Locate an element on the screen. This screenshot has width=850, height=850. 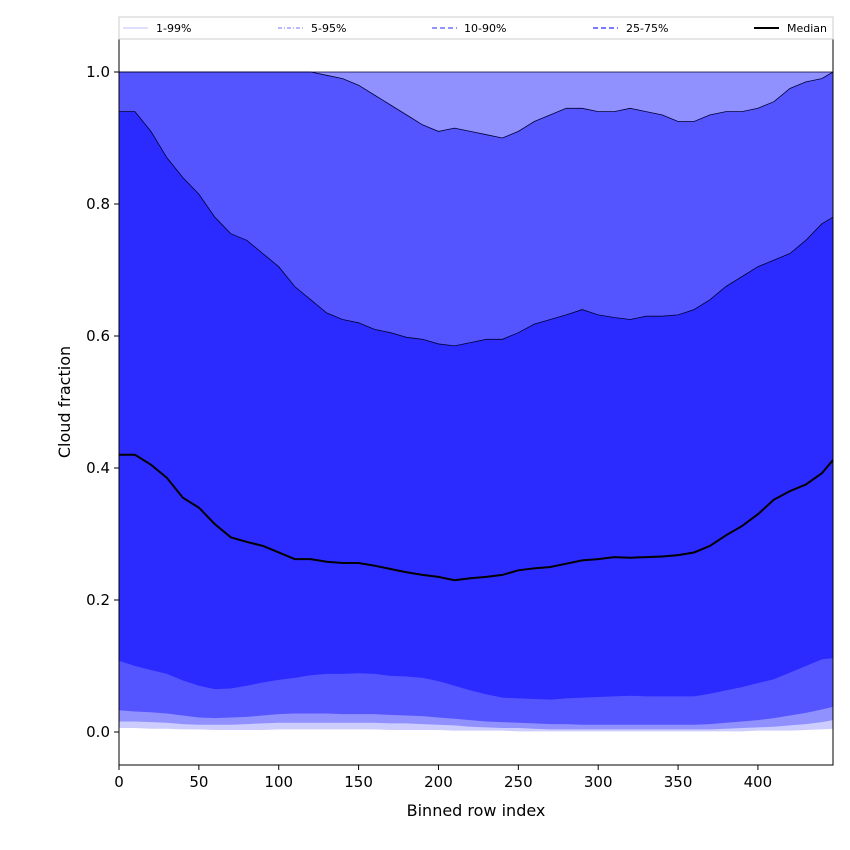
y-axis-label: Cloud fraction is located at coordinates (64, 402).